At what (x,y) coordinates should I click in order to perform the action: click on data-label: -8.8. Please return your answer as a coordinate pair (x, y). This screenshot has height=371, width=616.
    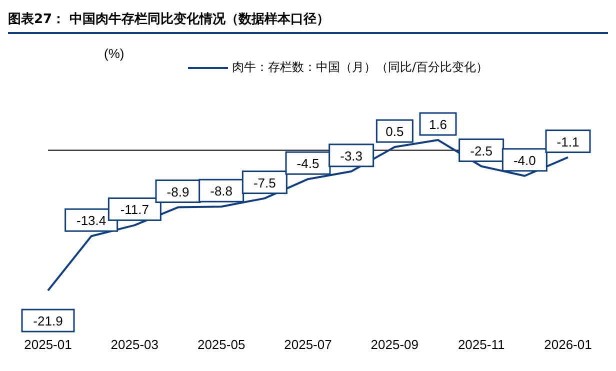
    Looking at the image, I should click on (221, 191).